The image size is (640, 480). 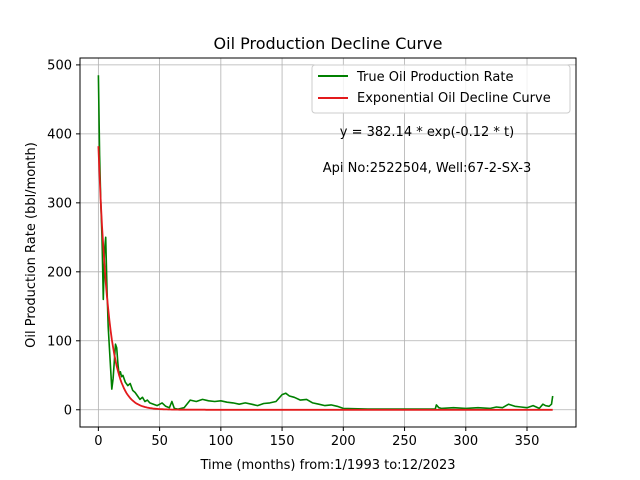 What do you see at coordinates (159, 441) in the screenshot?
I see `x-tick-label: 50` at bounding box center [159, 441].